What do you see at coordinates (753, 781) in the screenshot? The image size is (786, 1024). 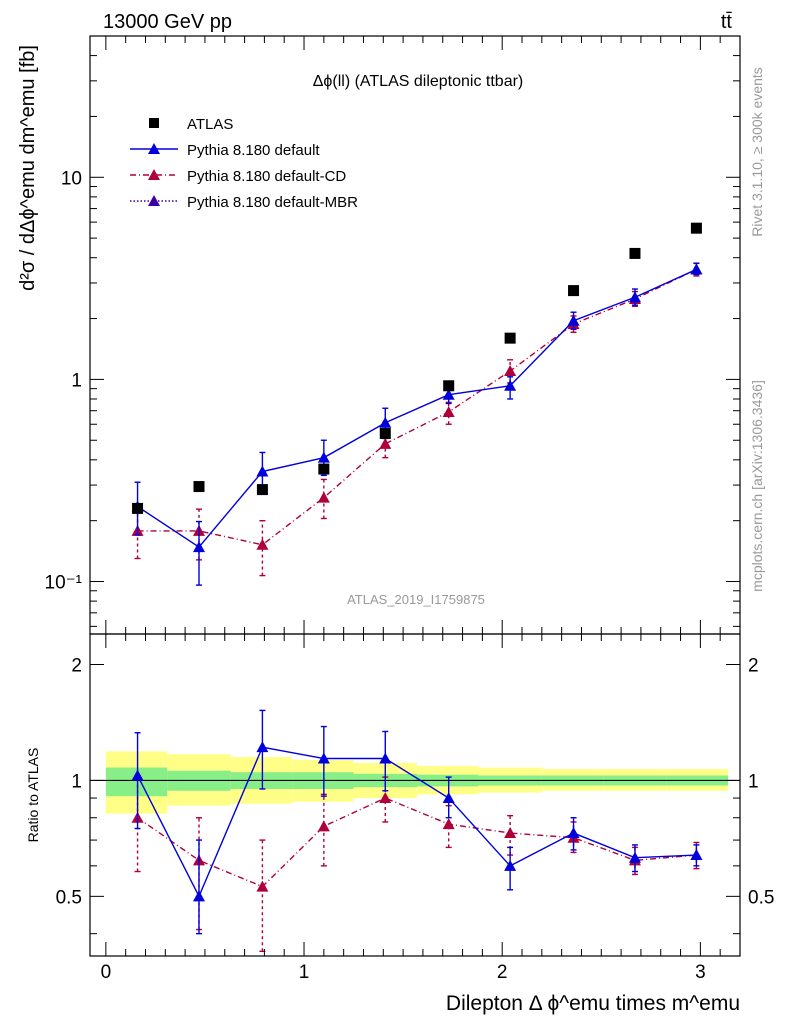 I see `ratio-y-tick-label-right: 1` at bounding box center [753, 781].